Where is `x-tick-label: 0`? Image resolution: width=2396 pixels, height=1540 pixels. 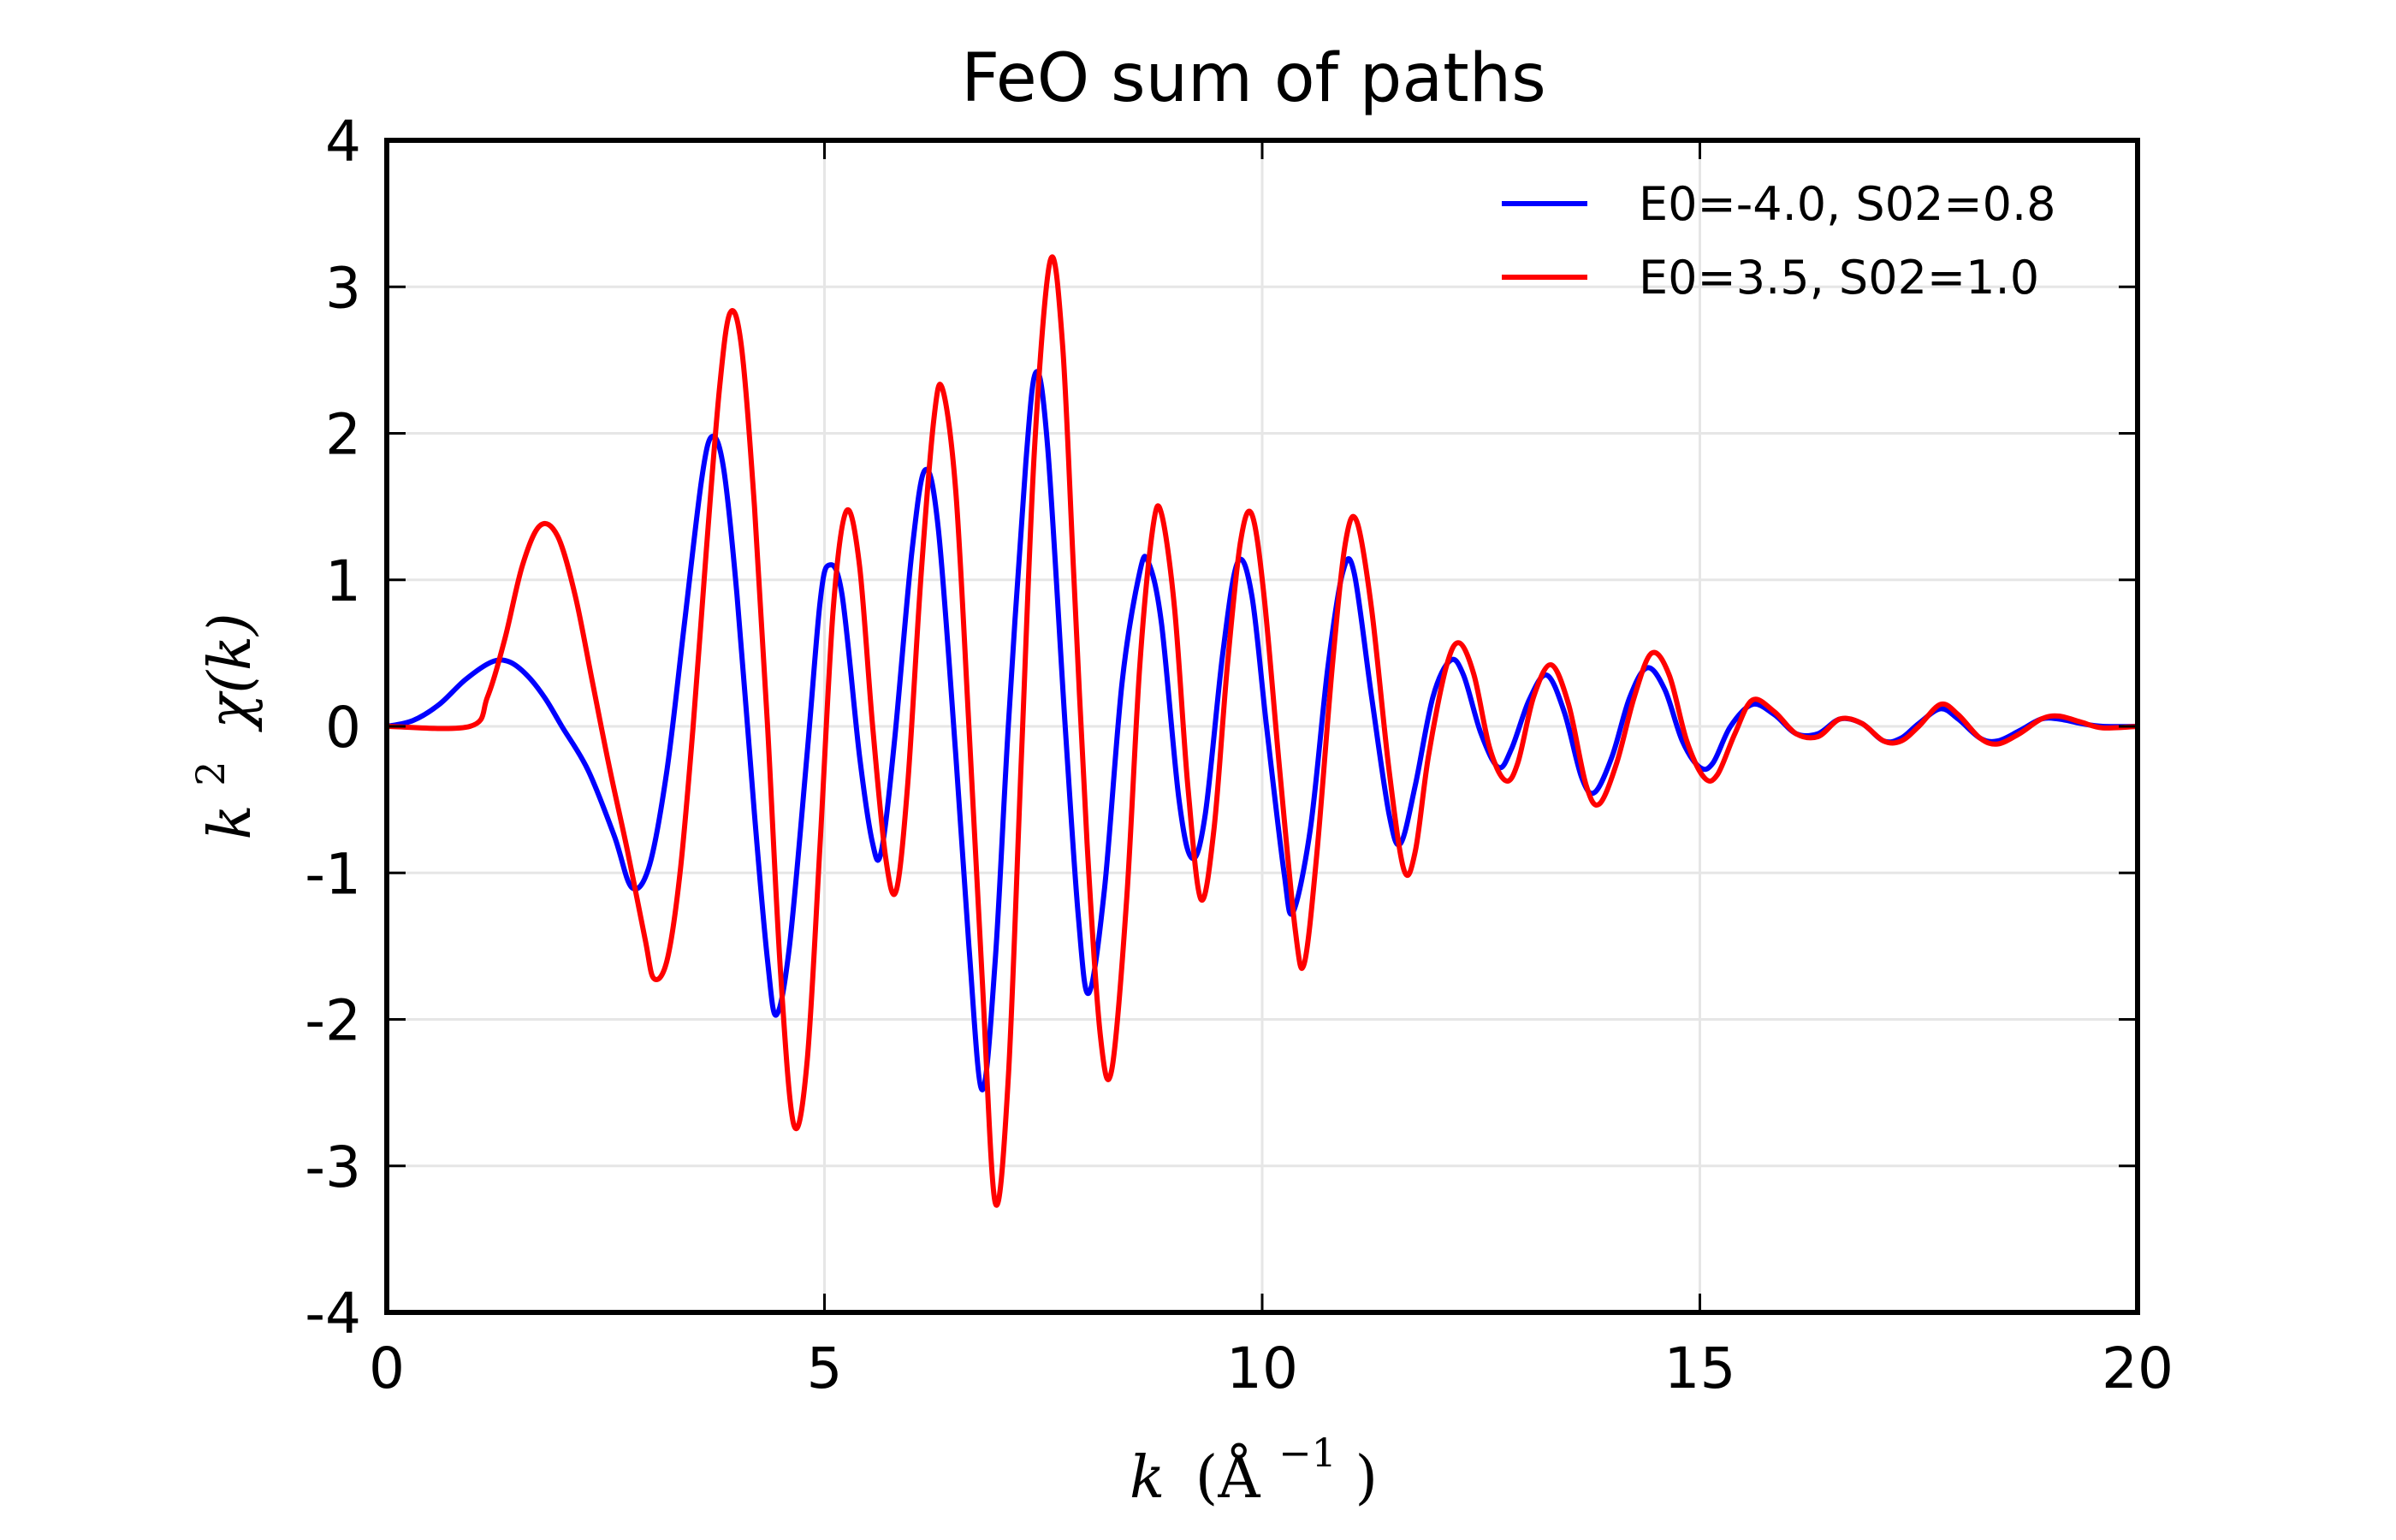 x-tick-label: 0 is located at coordinates (387, 1368).